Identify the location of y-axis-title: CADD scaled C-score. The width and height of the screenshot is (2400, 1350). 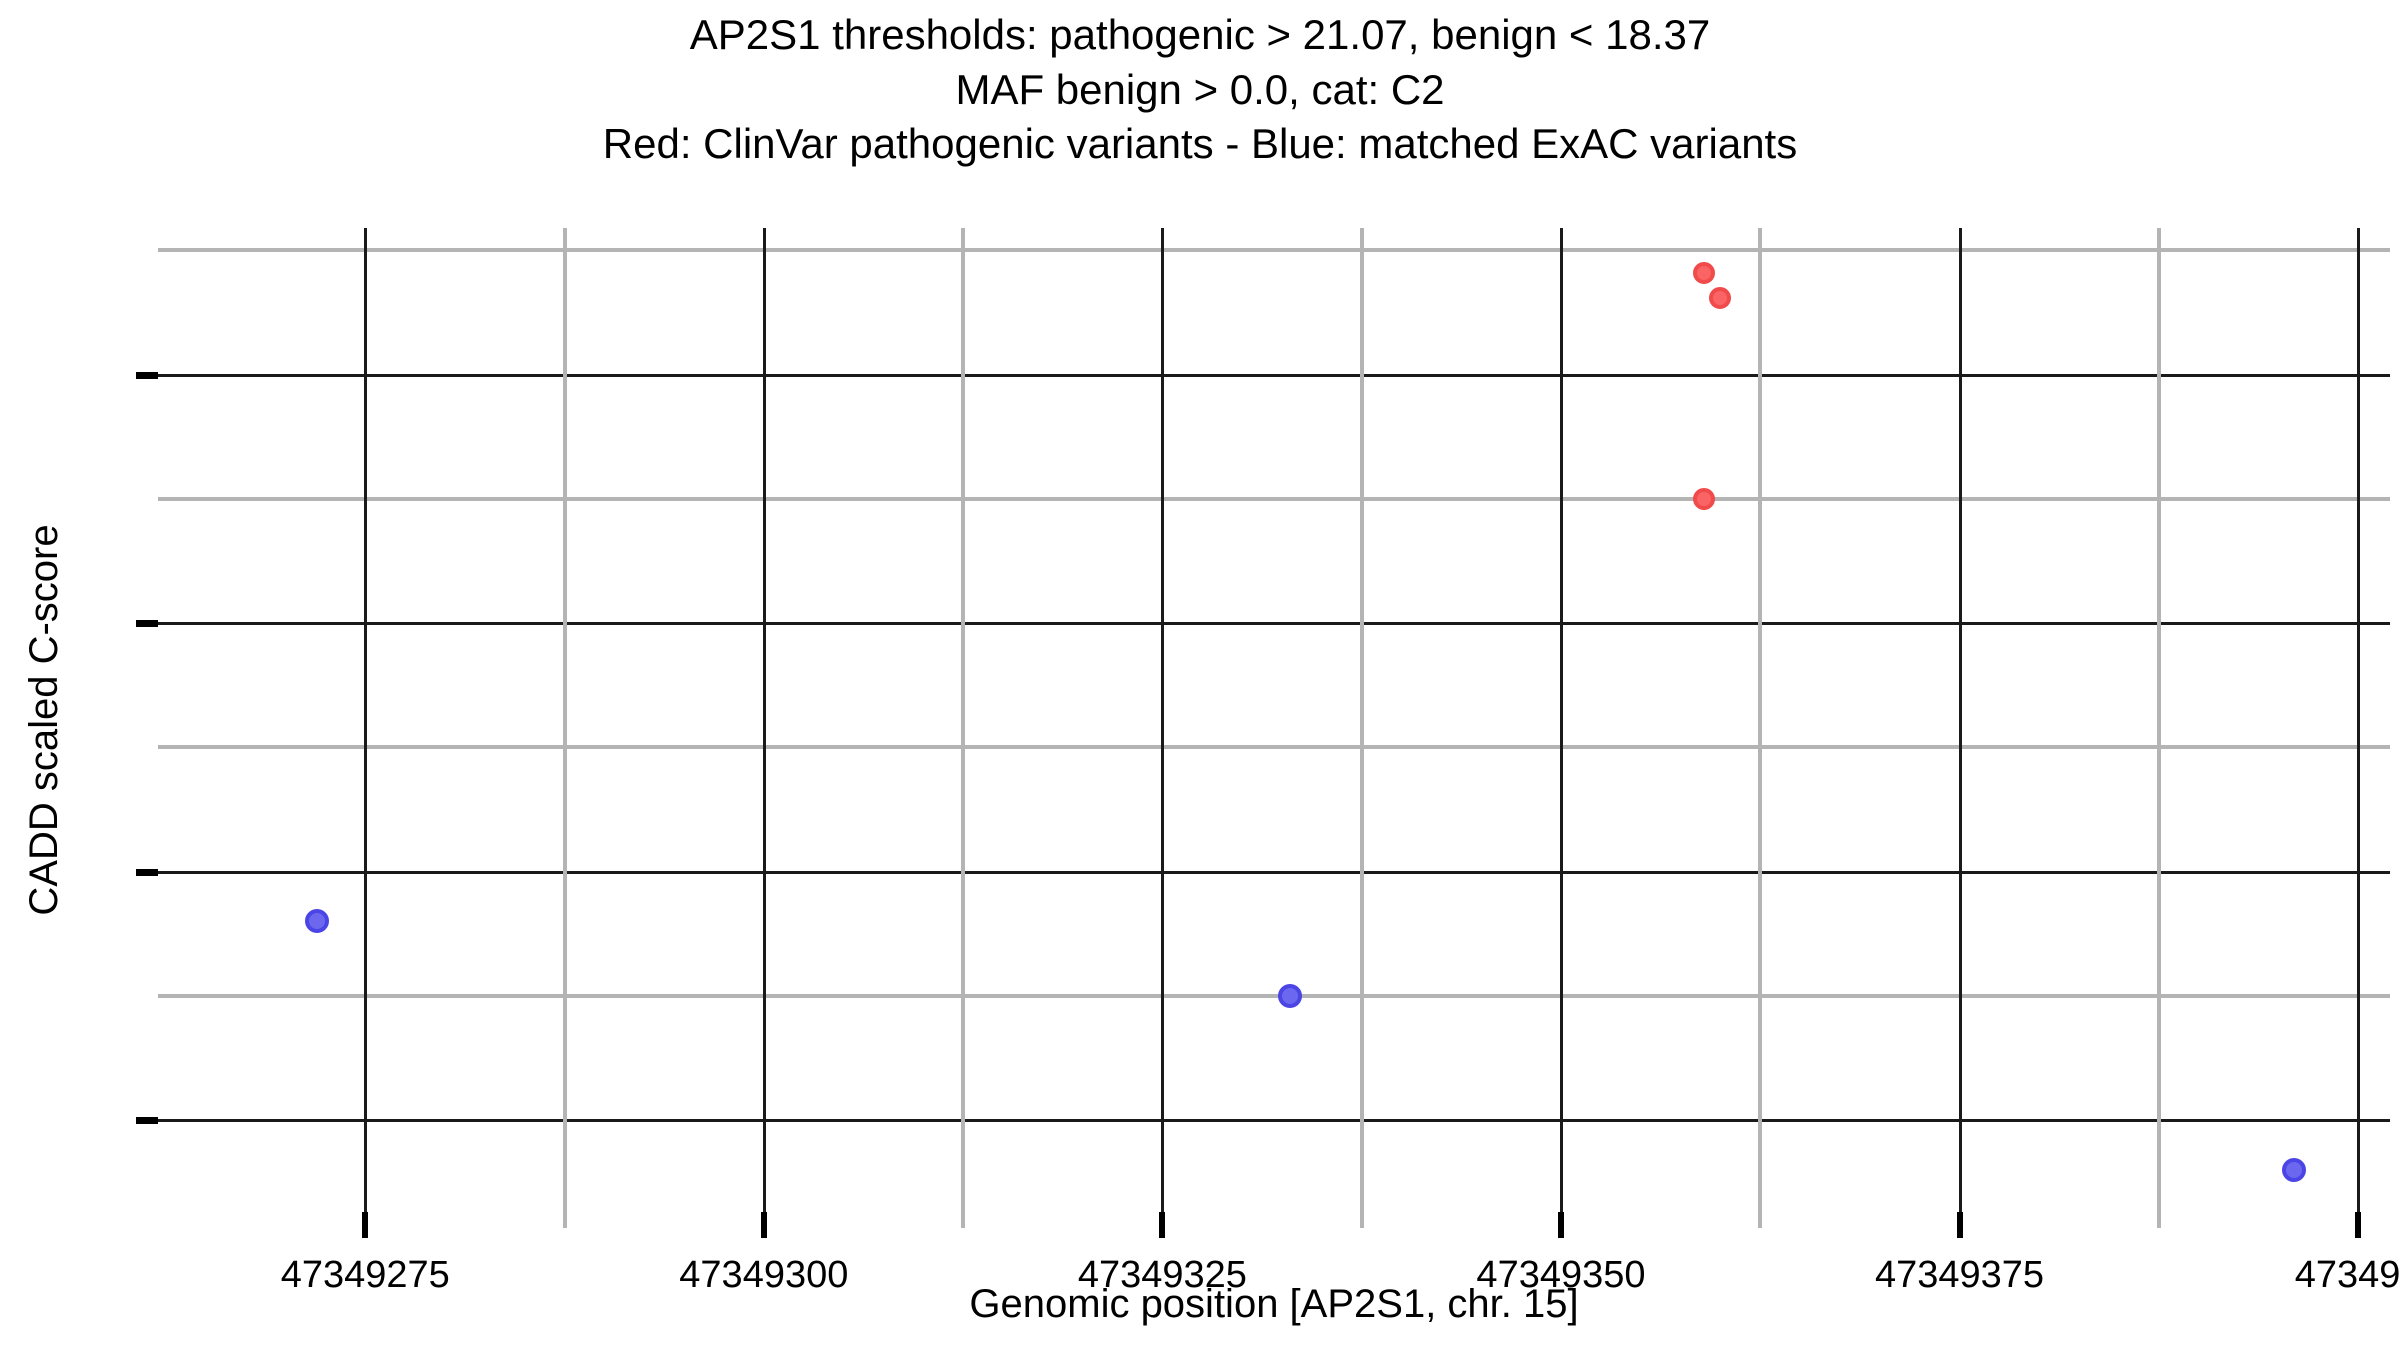
(44, 720).